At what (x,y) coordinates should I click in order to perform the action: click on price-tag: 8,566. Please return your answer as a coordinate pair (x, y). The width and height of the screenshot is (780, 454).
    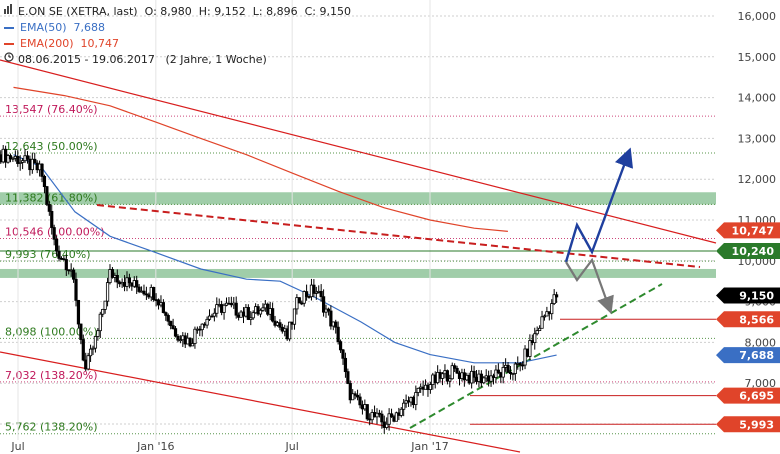
    Looking at the image, I should click on (748, 319).